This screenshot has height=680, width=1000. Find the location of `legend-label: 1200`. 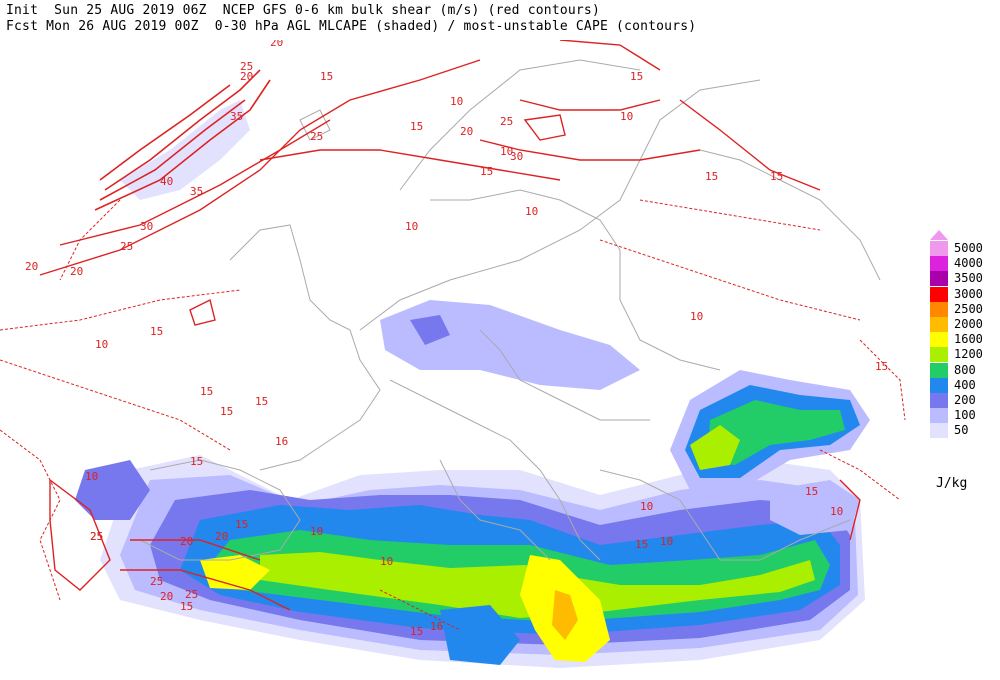

legend-label: 1200 is located at coordinates (968, 354).